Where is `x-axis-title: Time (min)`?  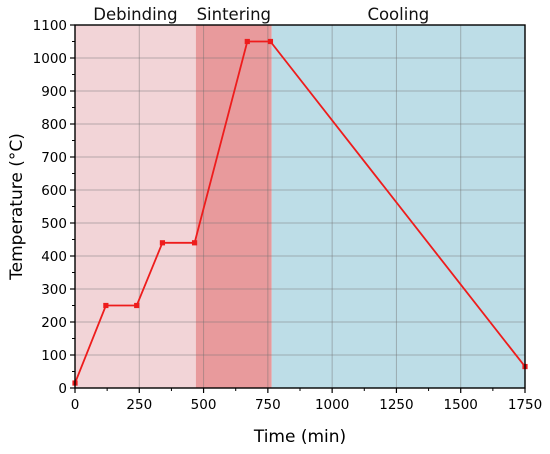 x-axis-title: Time (min) is located at coordinates (299, 437).